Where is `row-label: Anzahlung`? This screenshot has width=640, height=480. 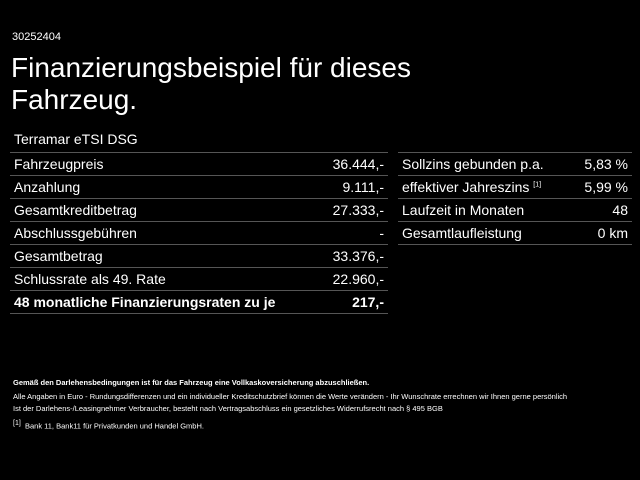
row-label: Anzahlung is located at coordinates (165, 187).